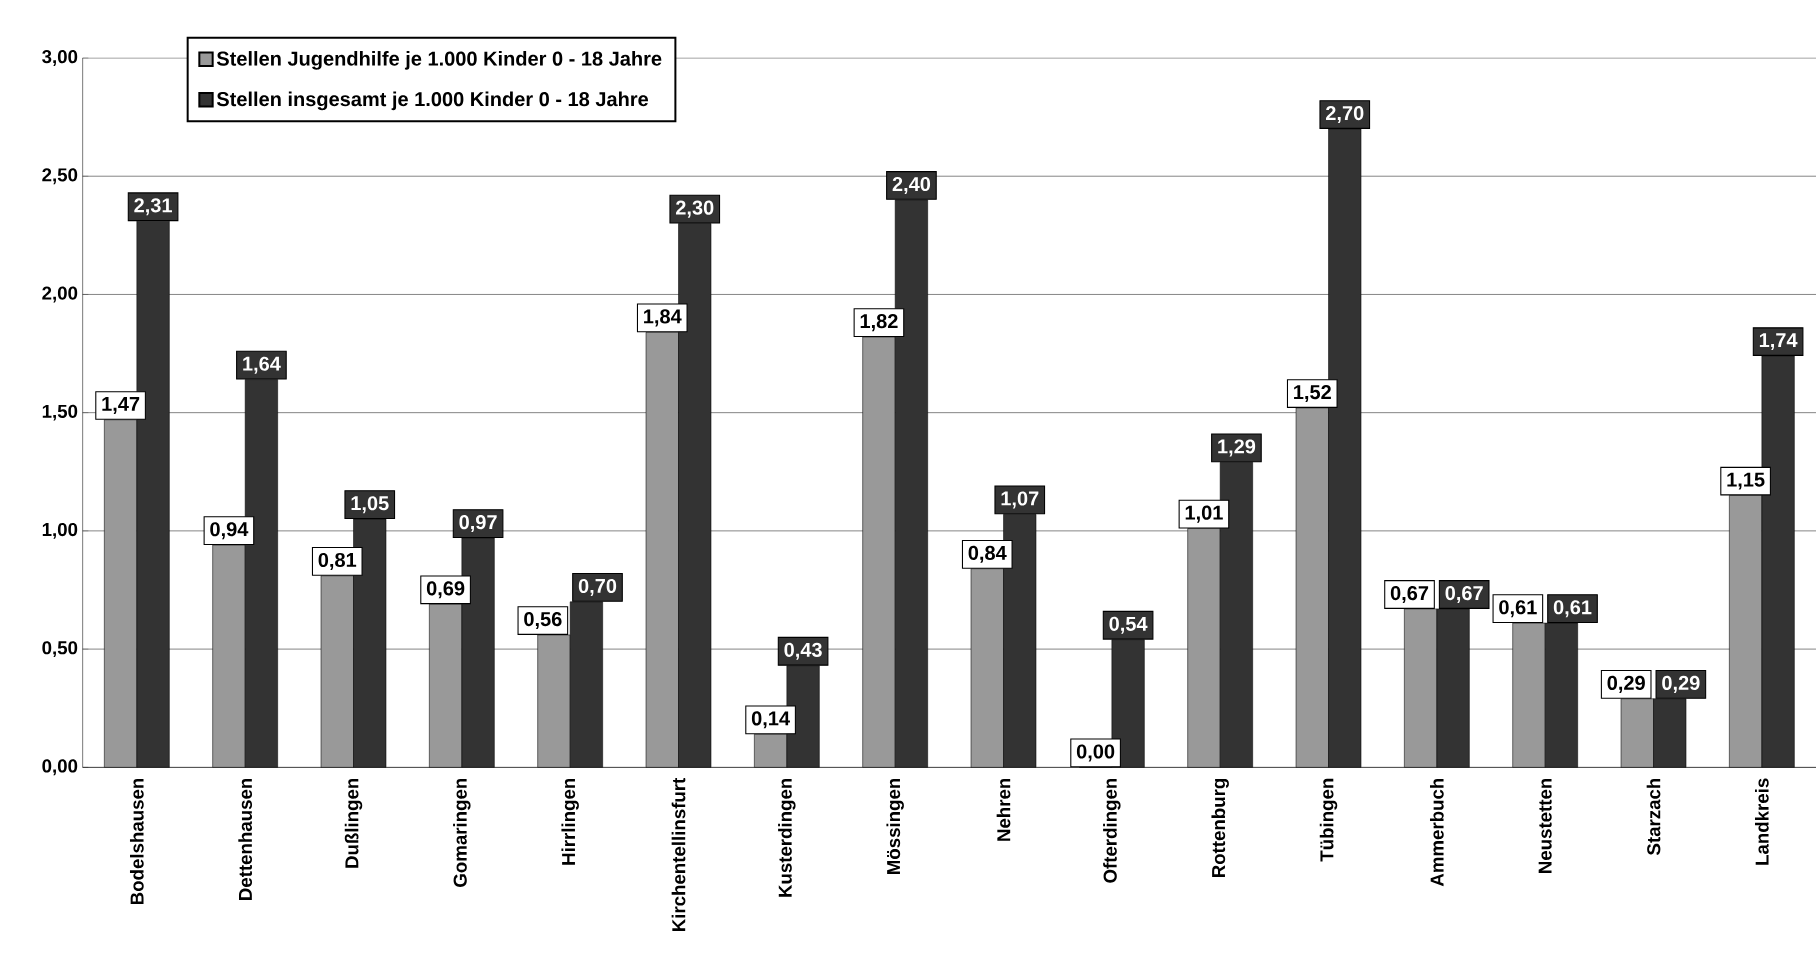  Describe the element at coordinates (1220, 828) in the screenshot. I see `x-tick-label: Rottenburg` at that location.